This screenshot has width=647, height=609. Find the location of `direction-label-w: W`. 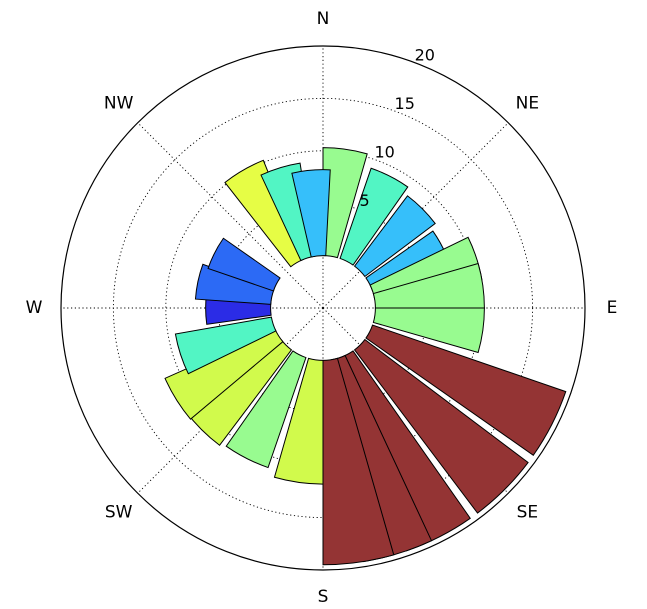

direction-label-w: W is located at coordinates (34, 308).